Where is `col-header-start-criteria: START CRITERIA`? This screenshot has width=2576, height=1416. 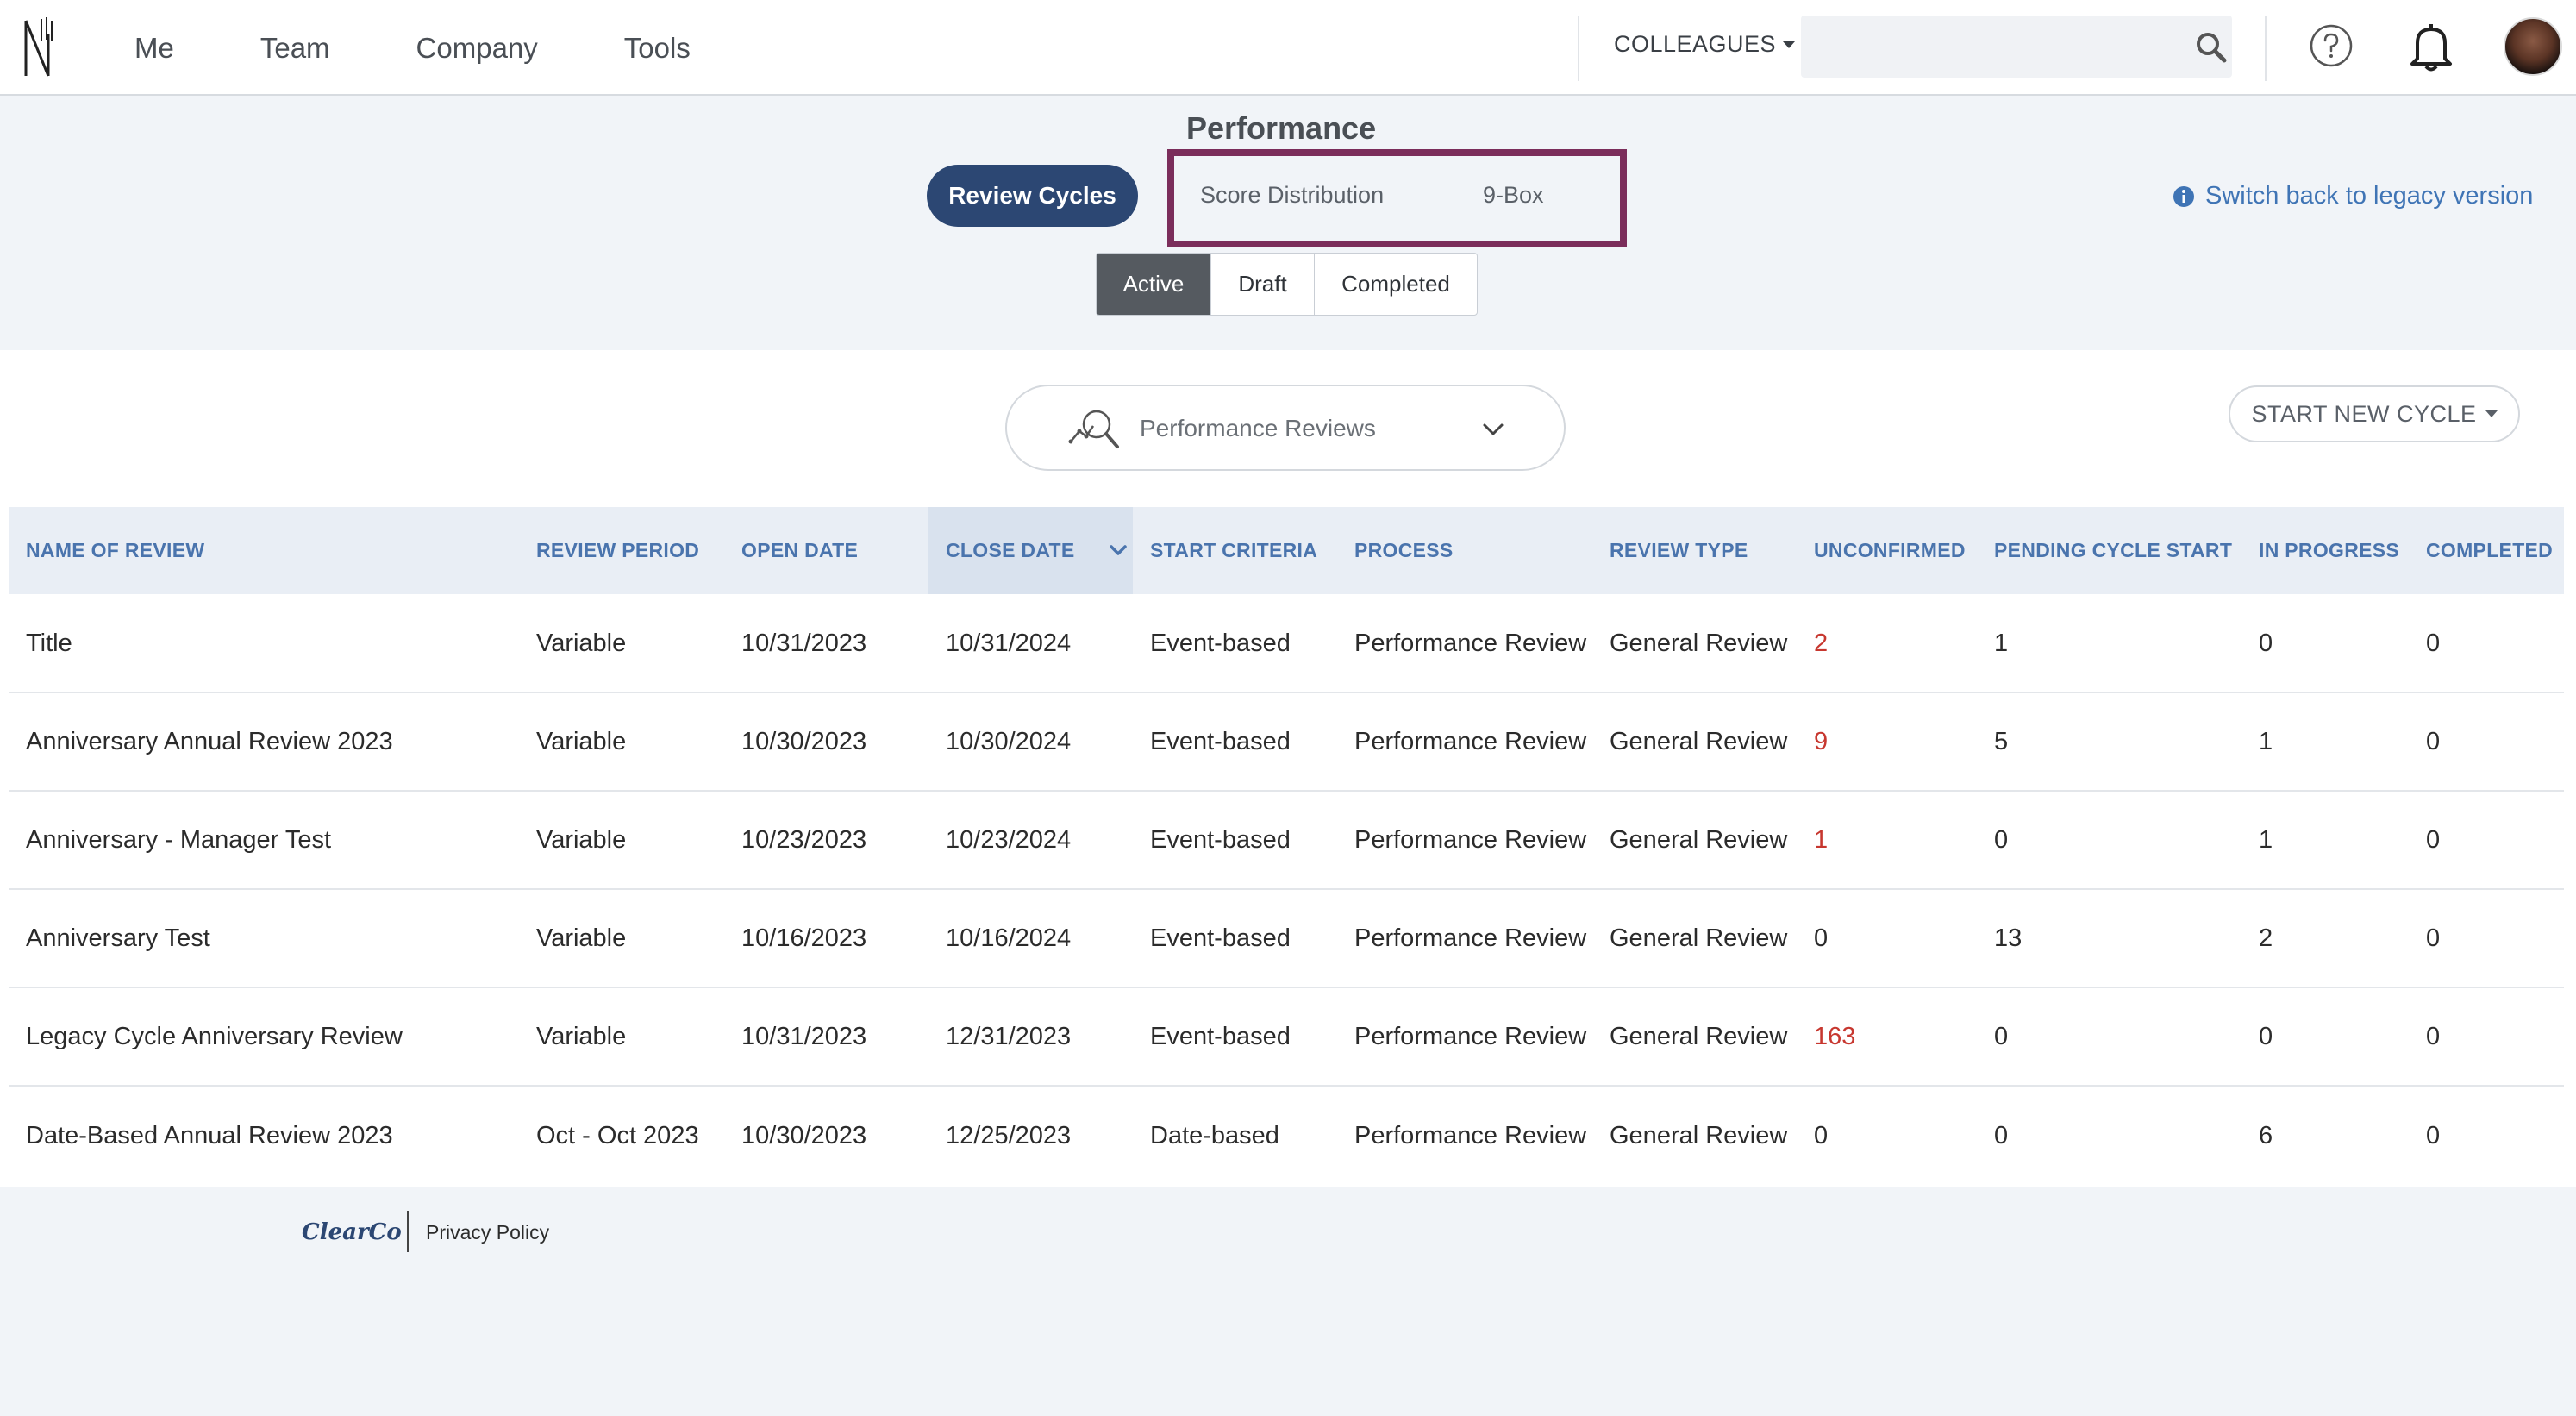
col-header-start-criteria: START CRITERIA is located at coordinates (1234, 550).